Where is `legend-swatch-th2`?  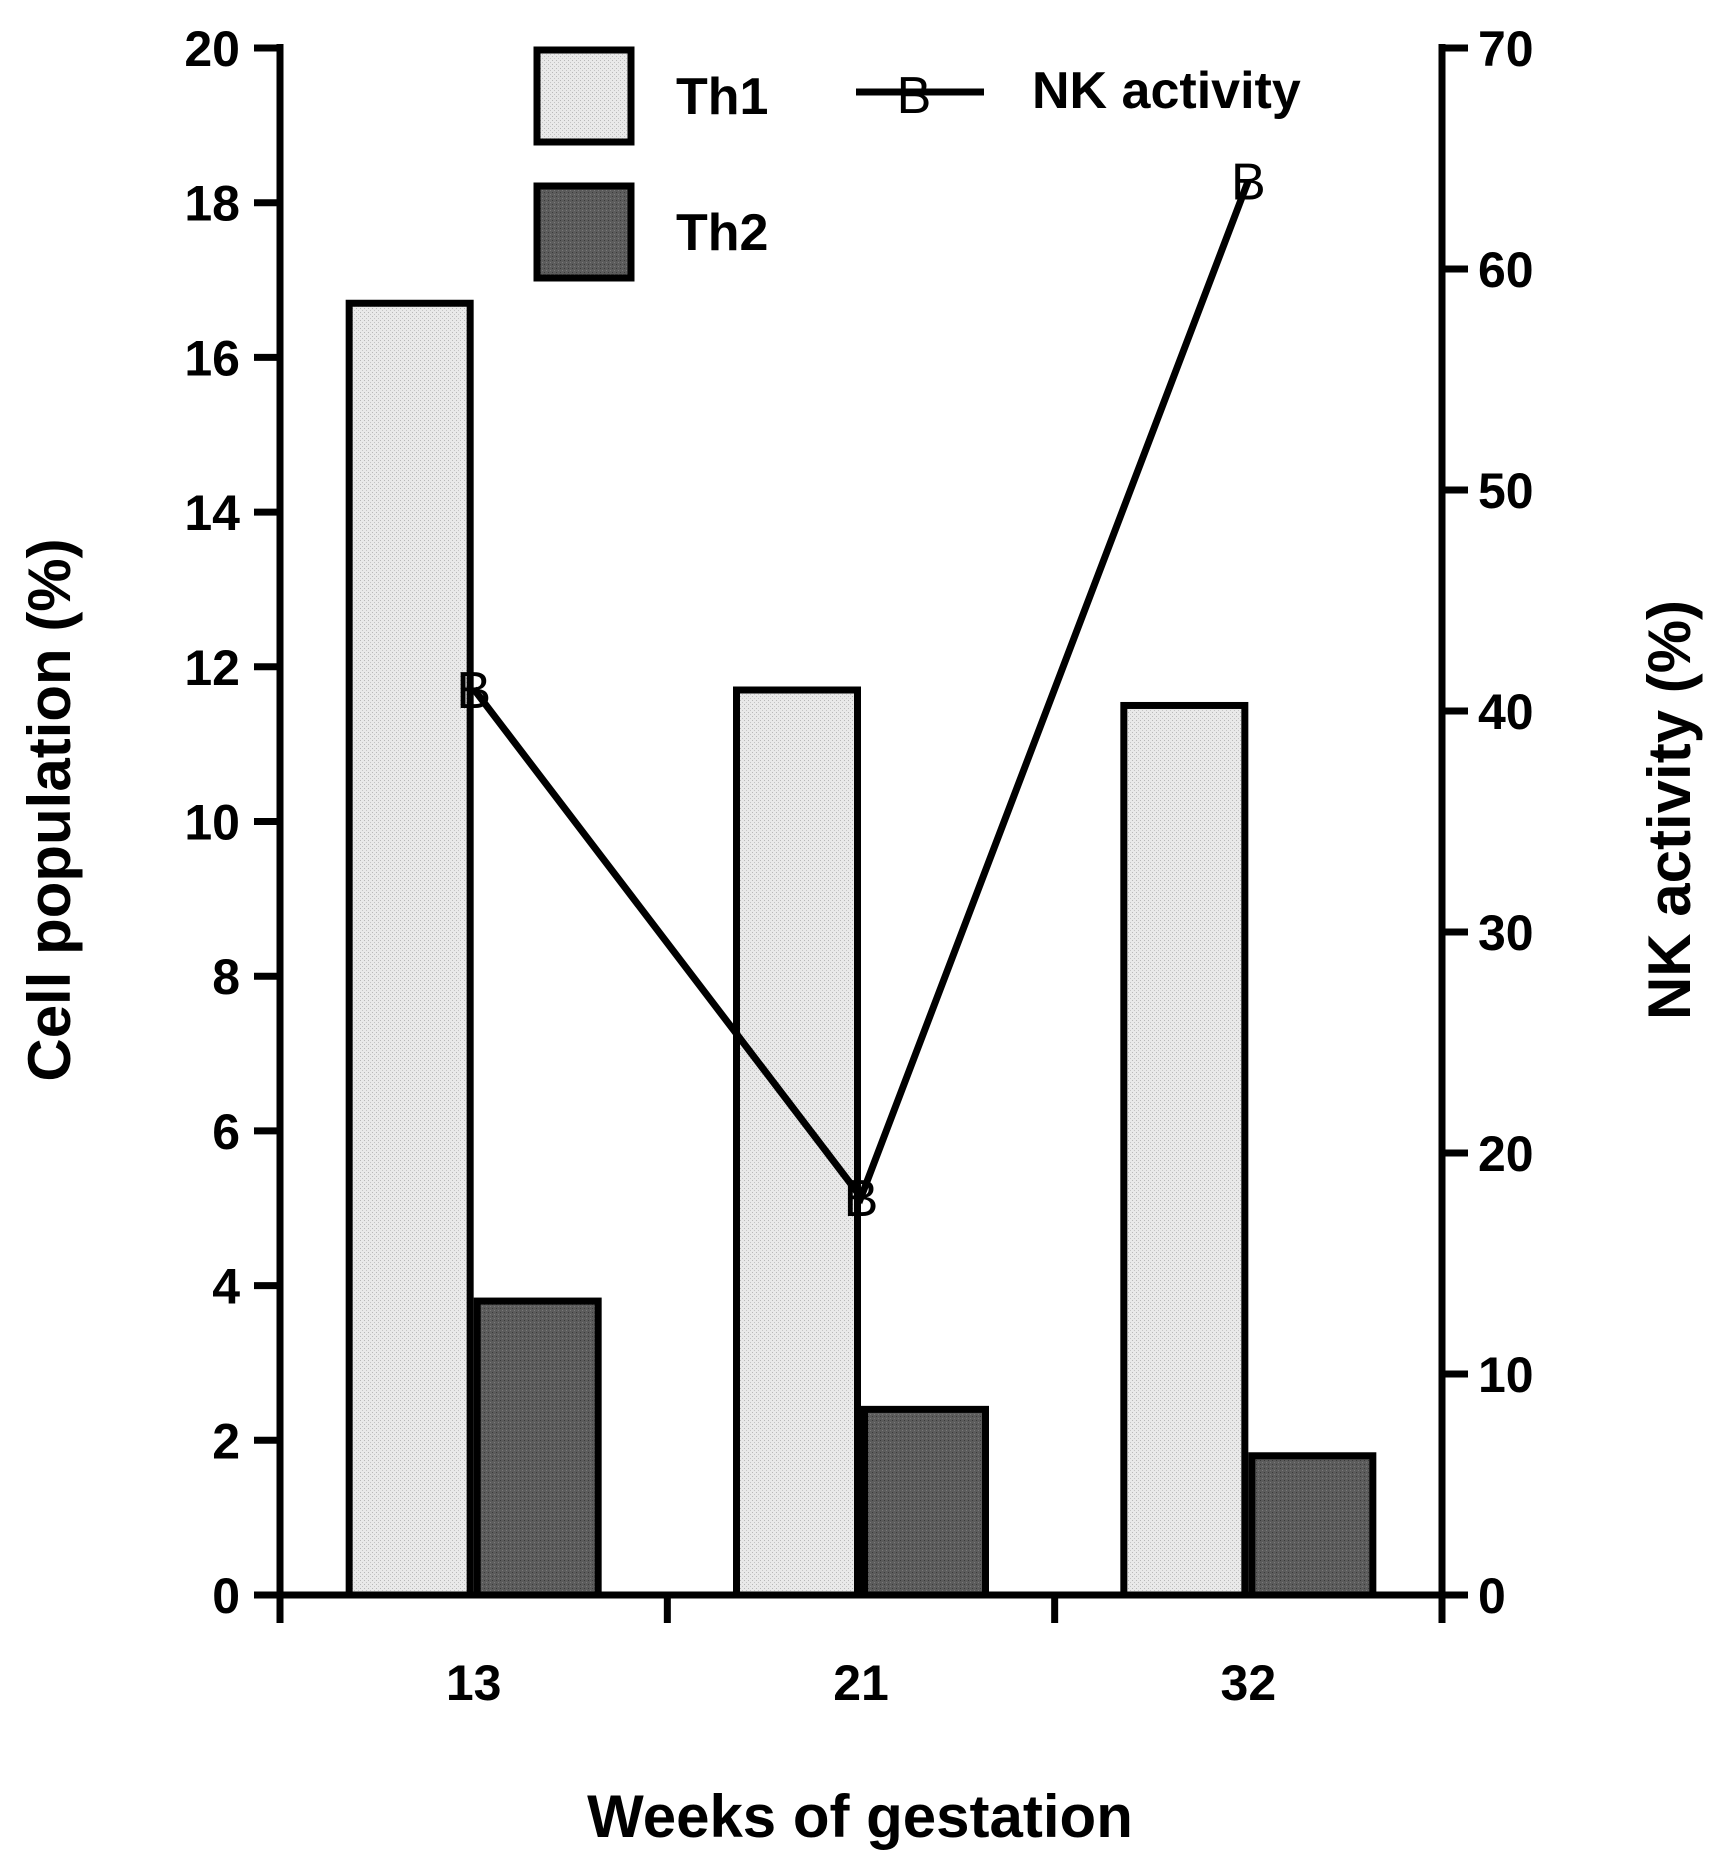
legend-swatch-th2 is located at coordinates (584, 232).